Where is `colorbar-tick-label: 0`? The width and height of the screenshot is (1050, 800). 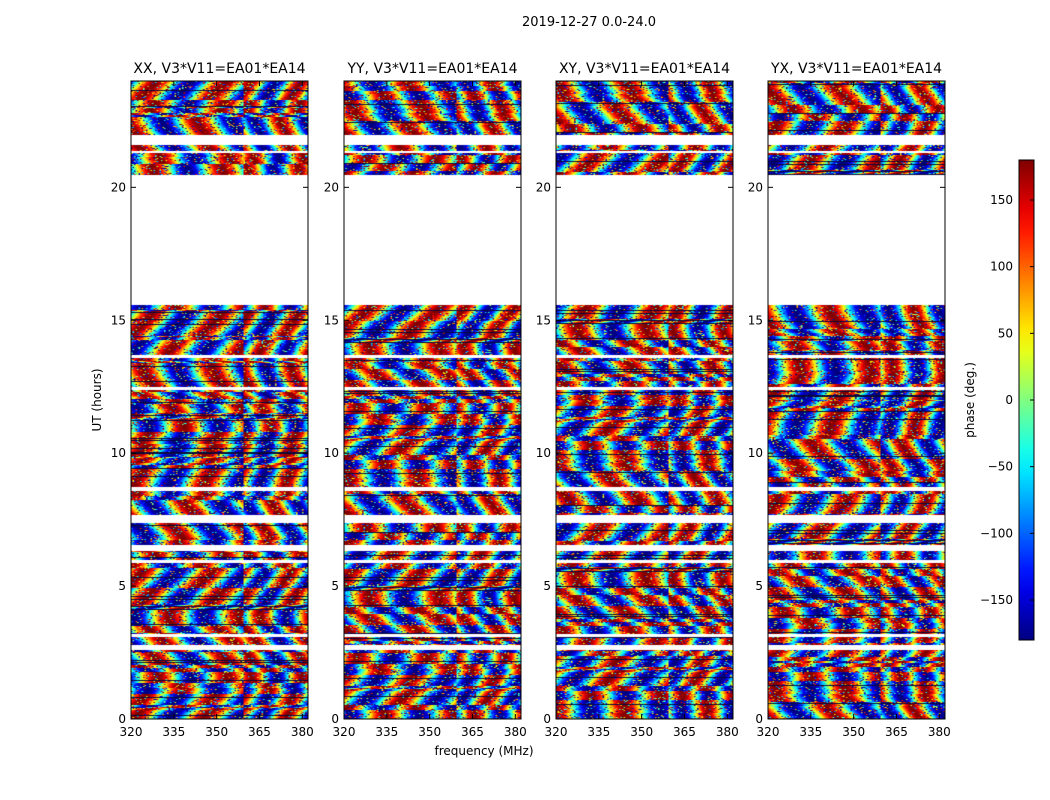
colorbar-tick-label: 0 is located at coordinates (1009, 400).